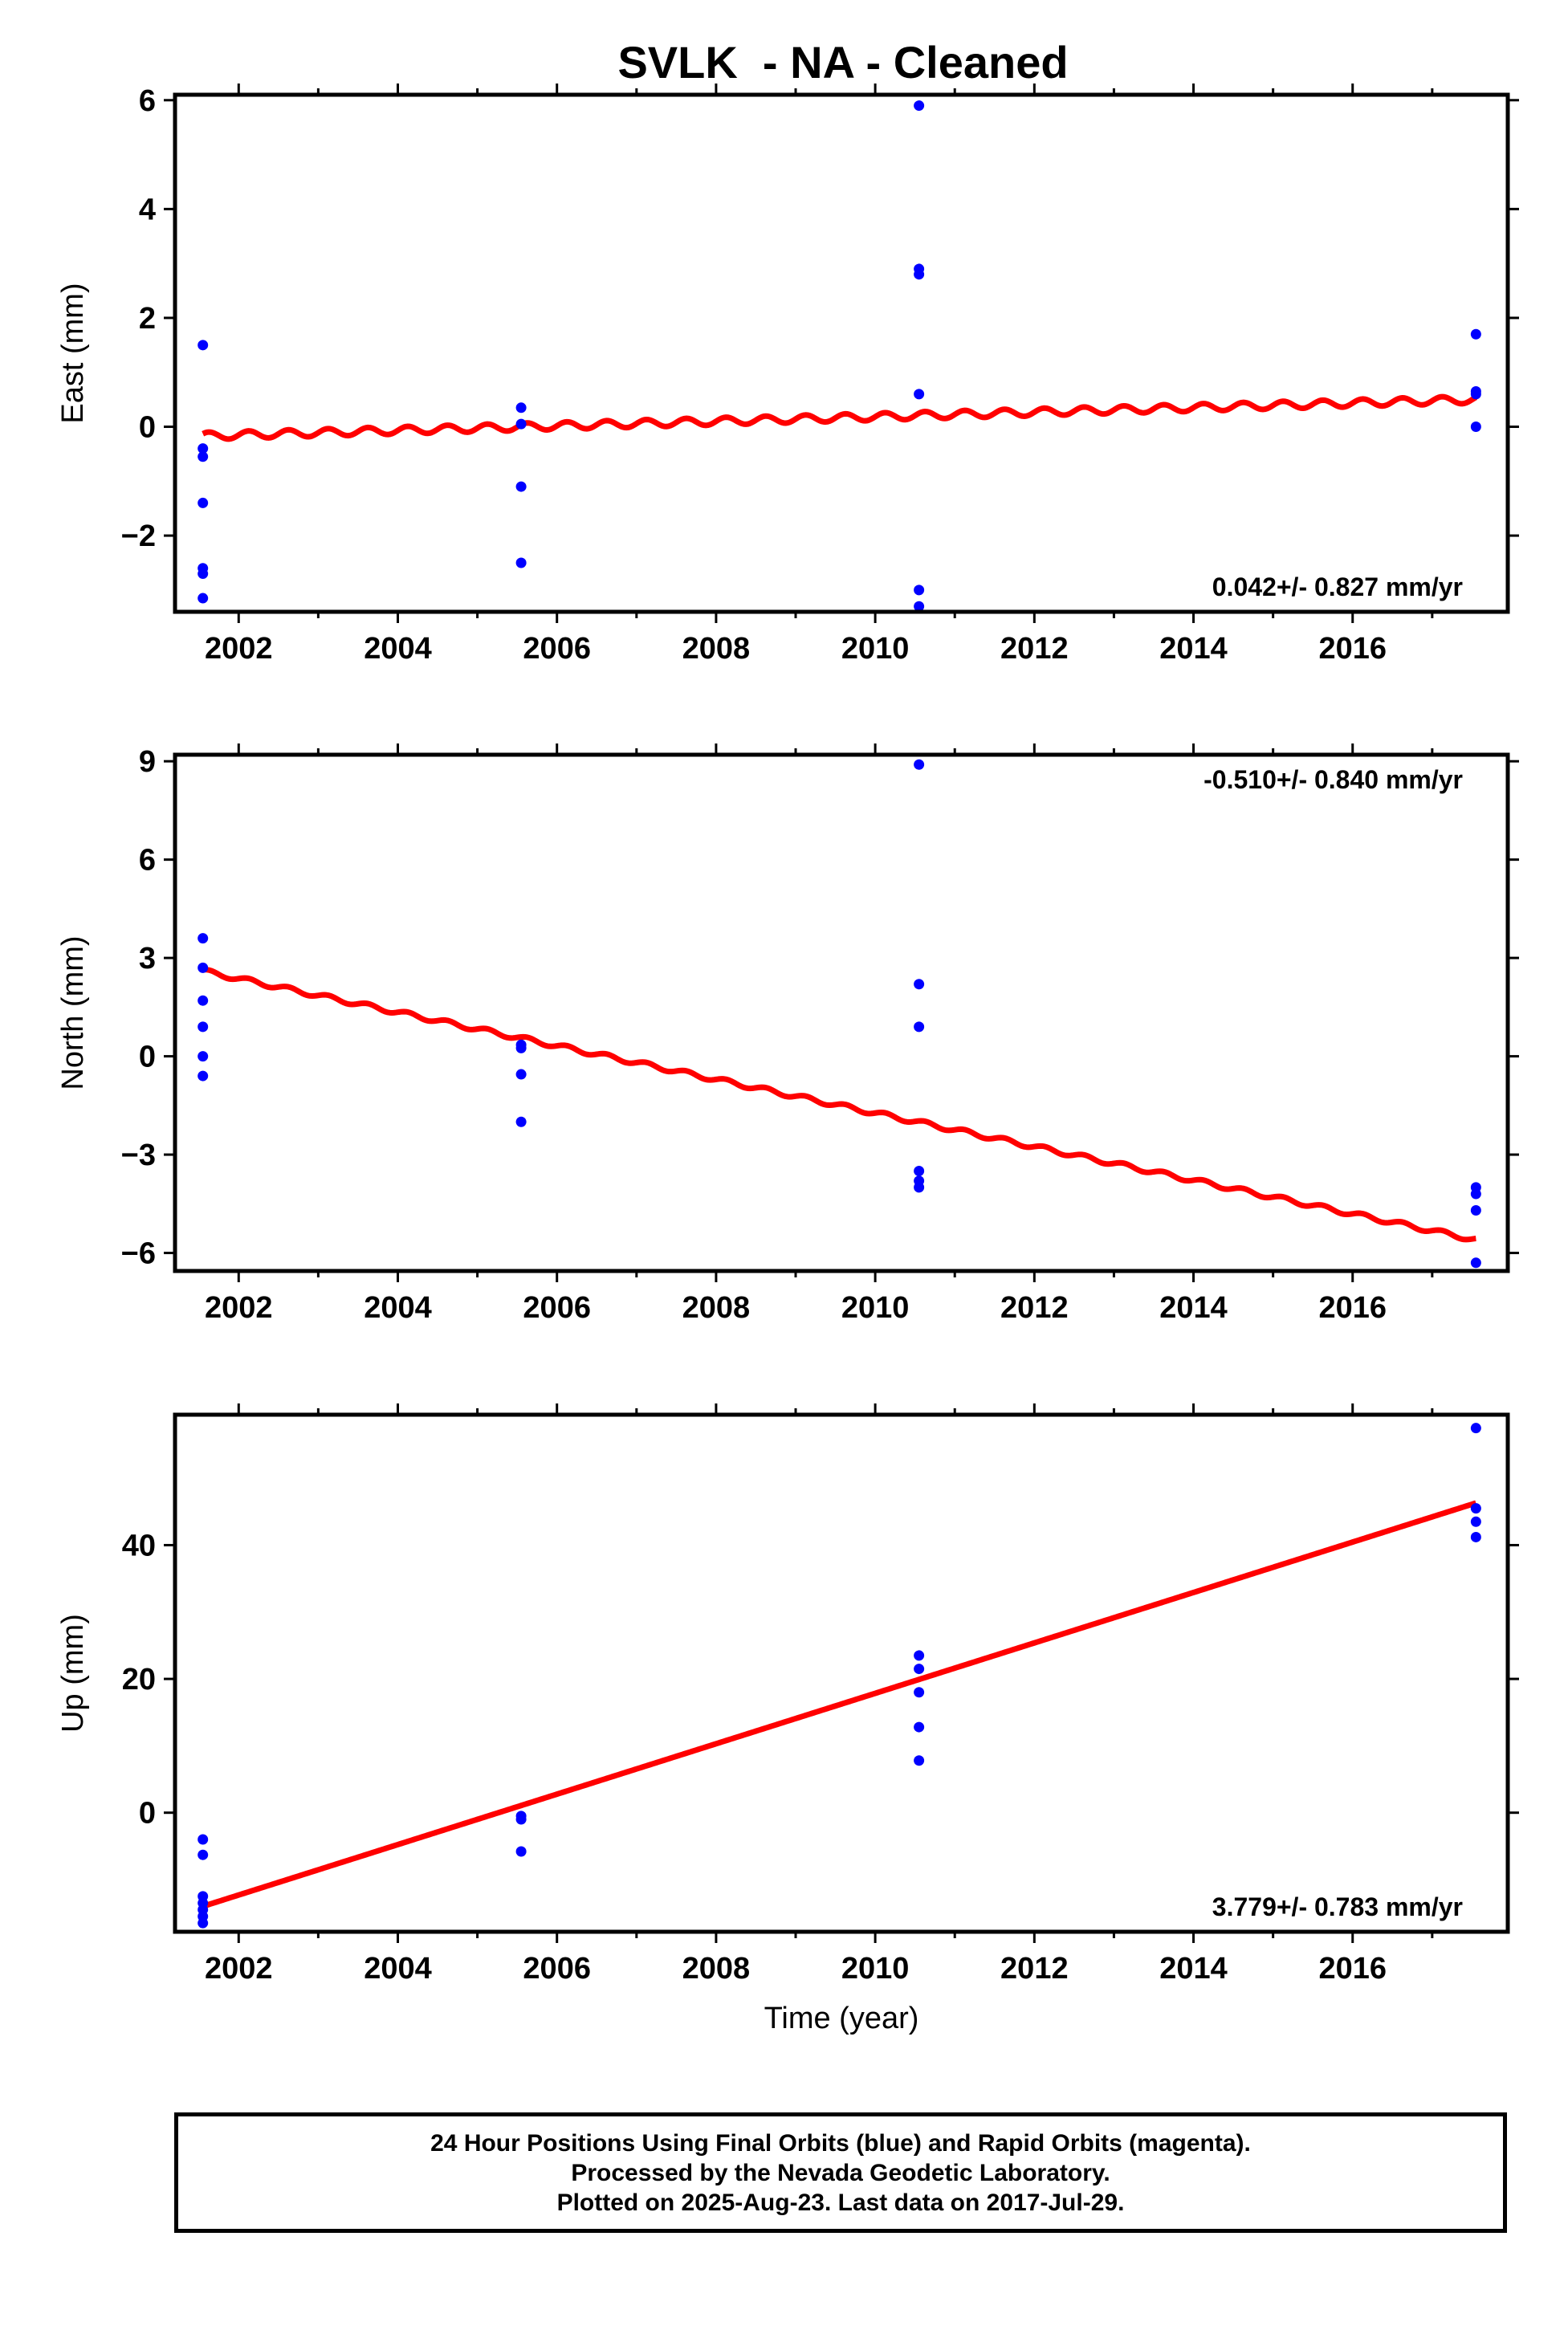 The width and height of the screenshot is (1568, 2330). I want to click on x-axis-label: Time (year), so click(841, 2018).